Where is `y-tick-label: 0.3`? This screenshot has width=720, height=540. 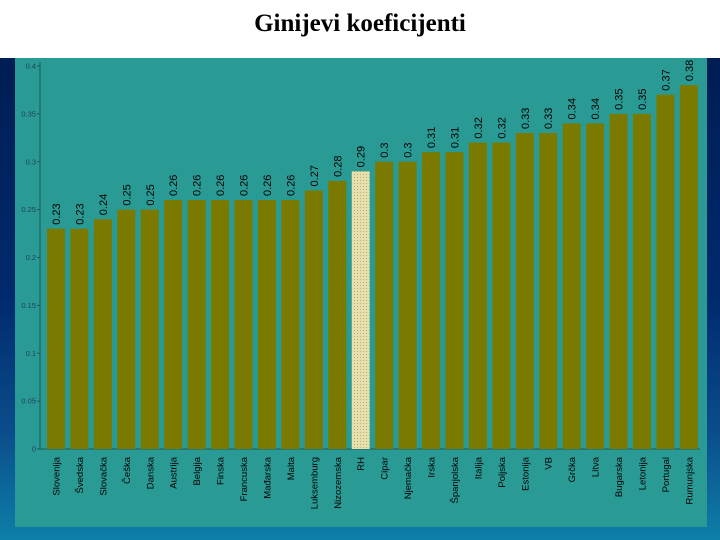 y-tick-label: 0.3 is located at coordinates (31, 161).